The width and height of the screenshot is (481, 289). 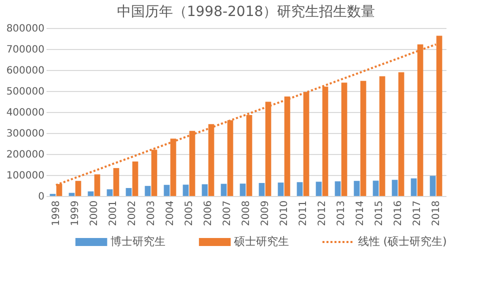 What do you see at coordinates (227, 213) in the screenshot?
I see `x-tick-label: 2007` at bounding box center [227, 213].